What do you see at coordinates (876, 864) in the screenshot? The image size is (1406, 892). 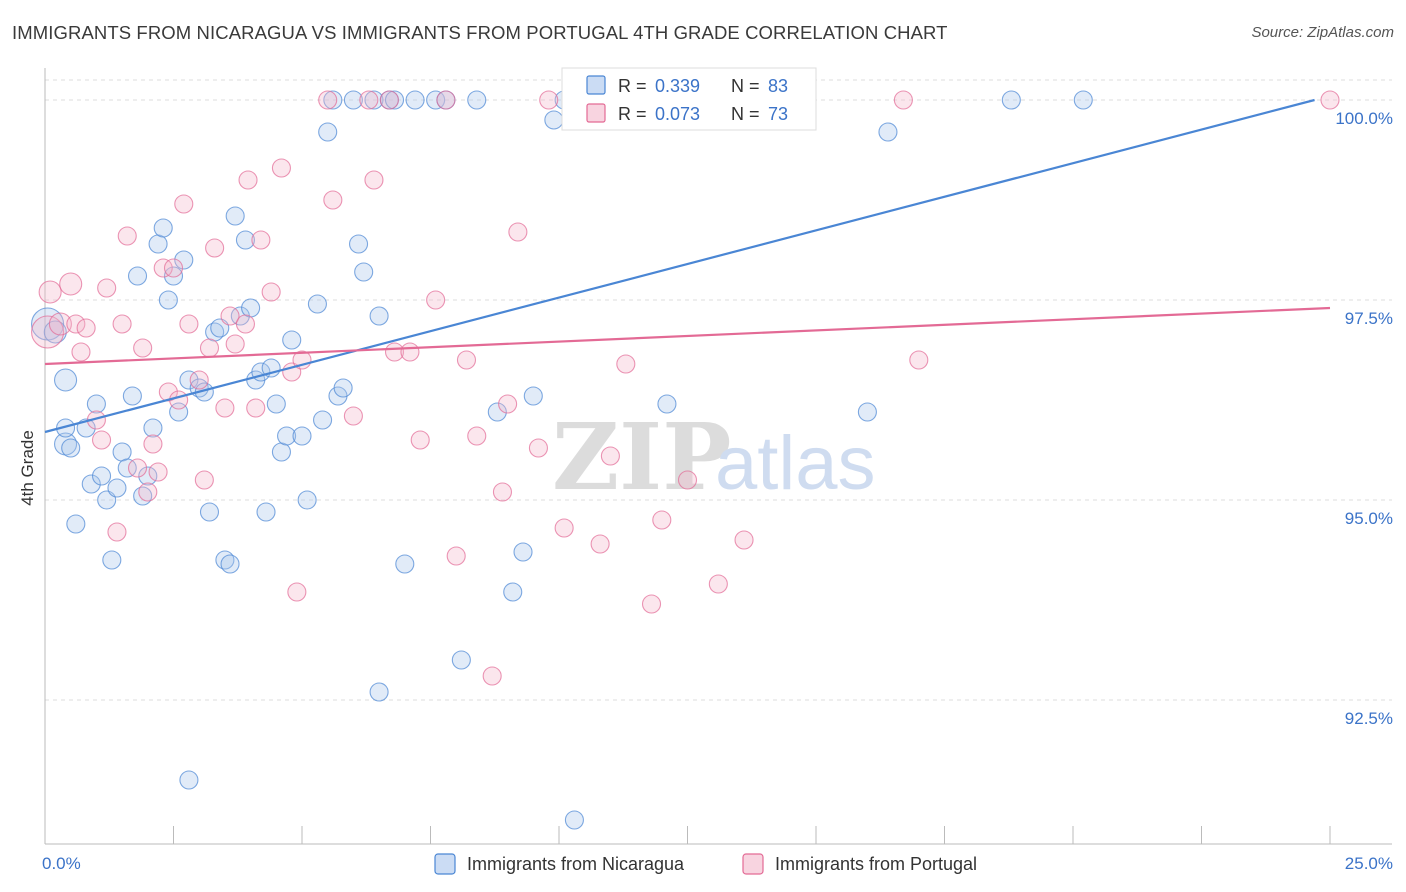 I see `legend-series-portugal: Immigrants from Portugal` at bounding box center [876, 864].